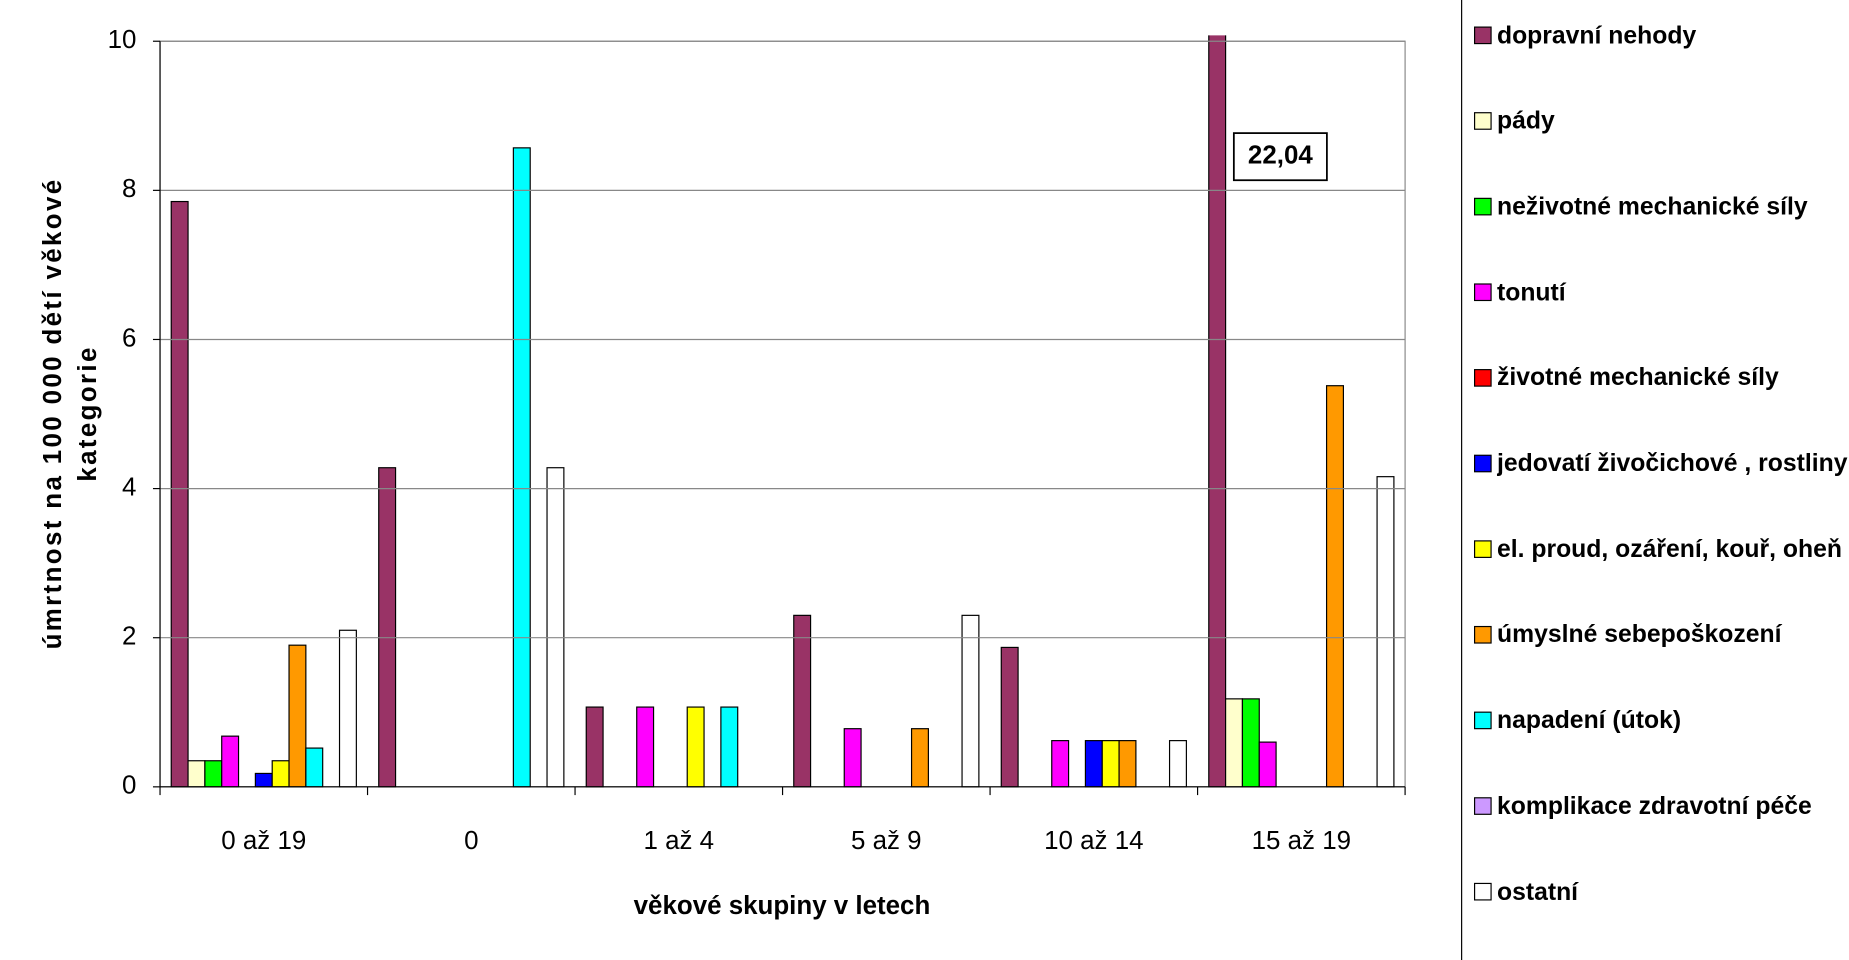  I want to click on x-tick-label: 0, so click(471, 841).